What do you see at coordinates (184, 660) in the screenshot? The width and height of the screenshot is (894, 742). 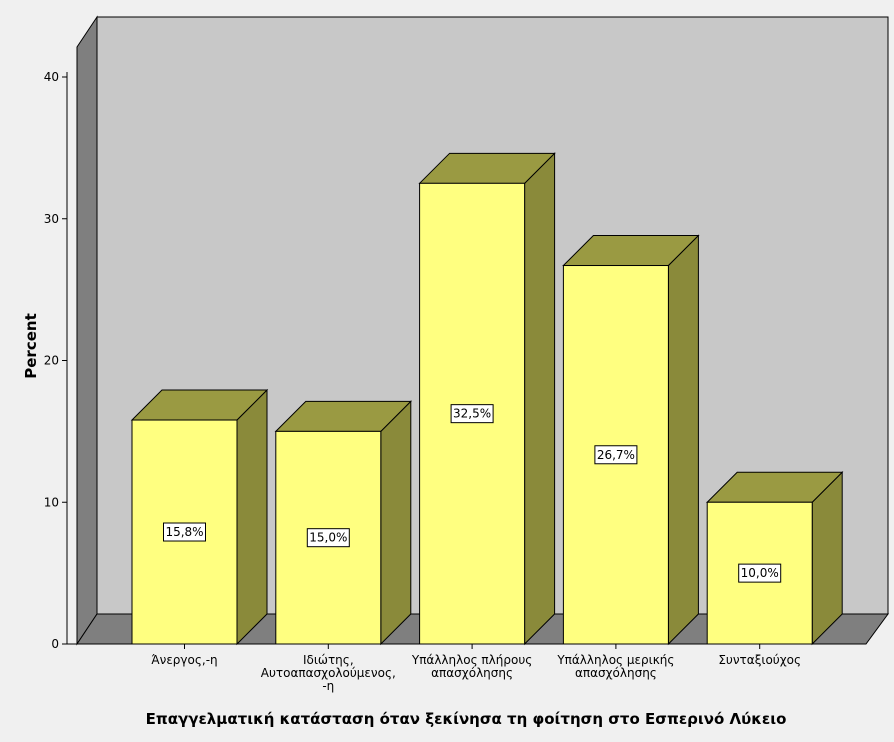 I see `x-tick-label: Άνεργος,-η` at bounding box center [184, 660].